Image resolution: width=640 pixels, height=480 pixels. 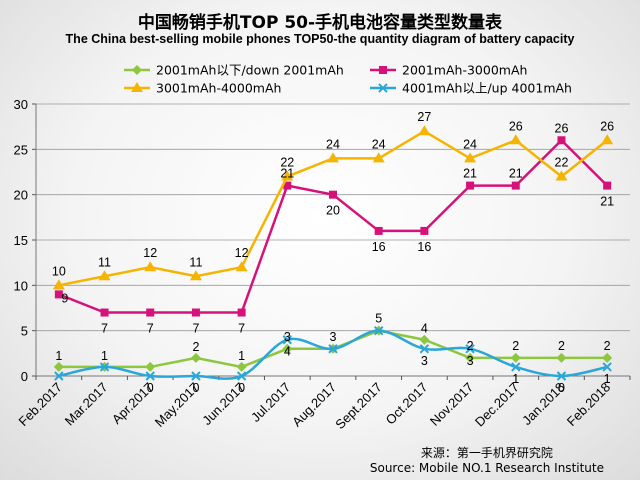 I want to click on x-tick-label: Feb.2018, so click(x=588, y=404).